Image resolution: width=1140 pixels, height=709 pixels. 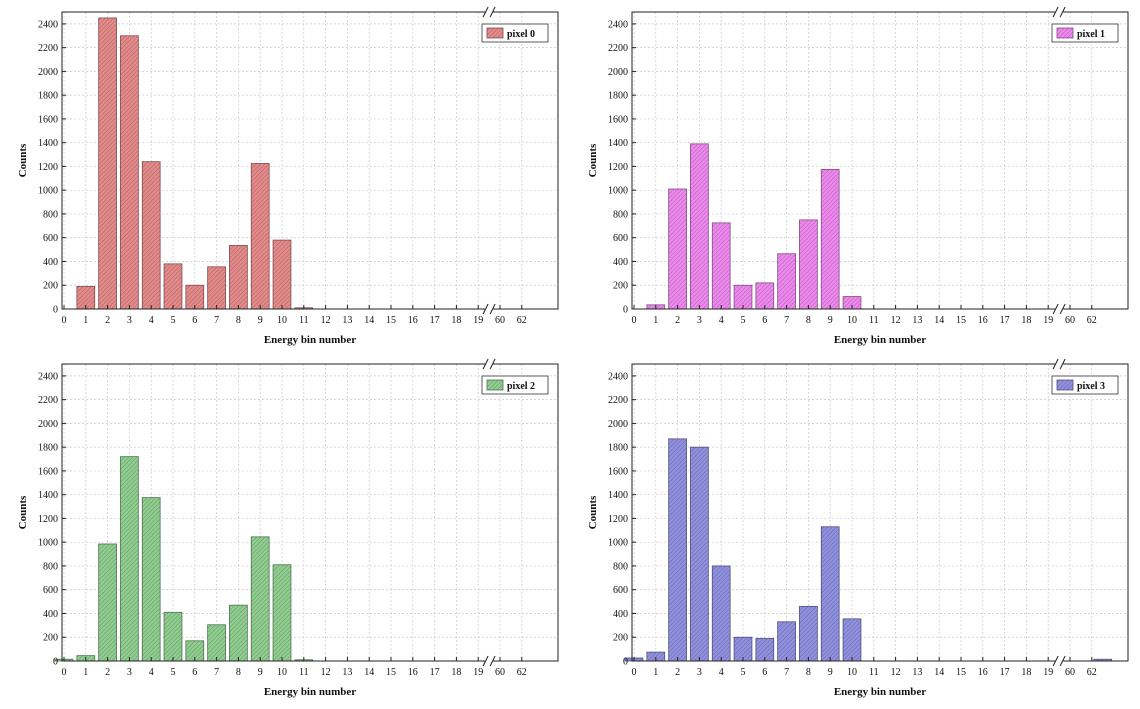 I want to click on legend-label: pixel 1, so click(x=1091, y=34).